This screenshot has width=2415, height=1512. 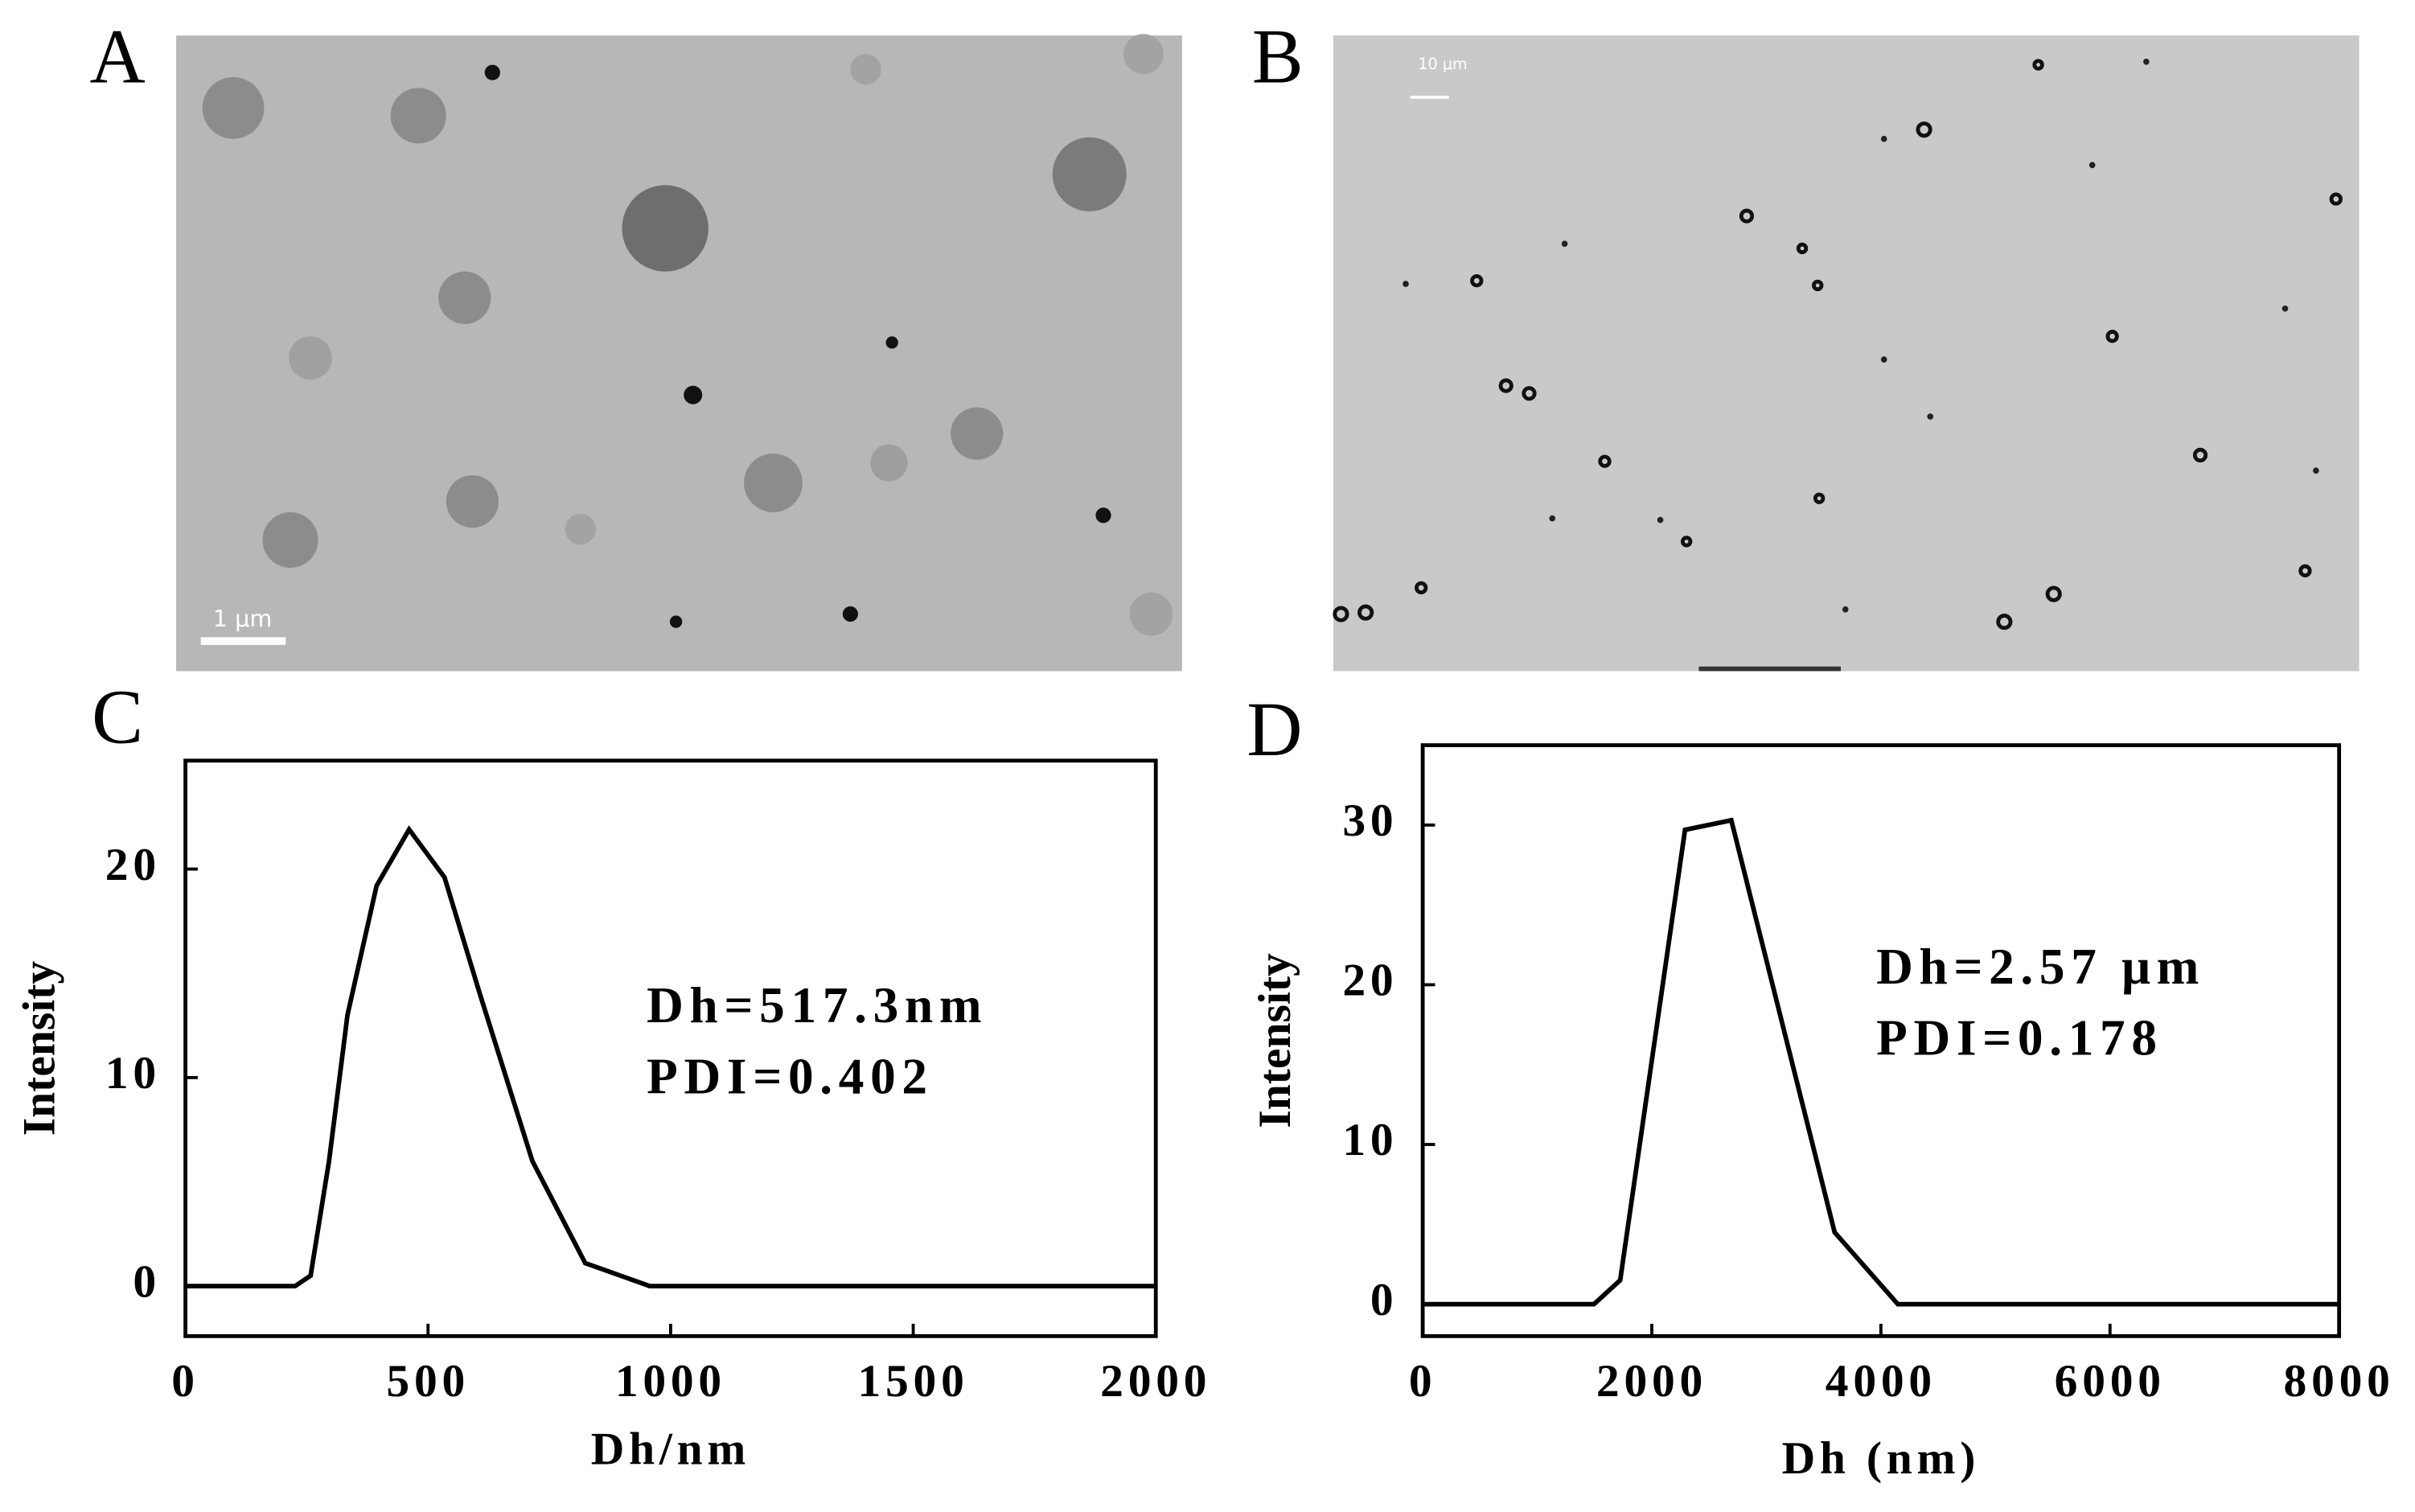 What do you see at coordinates (118, 57) in the screenshot?
I see `panel-label: A` at bounding box center [118, 57].